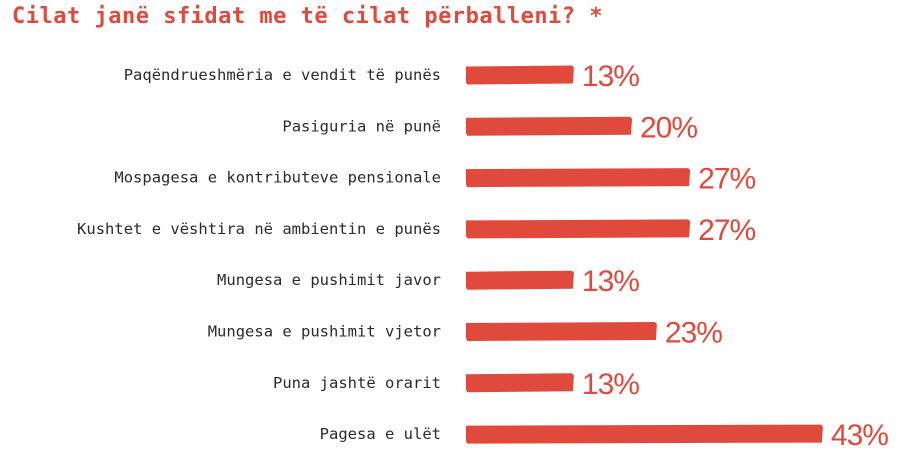 The height and width of the screenshot is (475, 900). Describe the element at coordinates (357, 383) in the screenshot. I see `category-label-puna-jashte-orarit: Puna jashtë orarit` at that location.